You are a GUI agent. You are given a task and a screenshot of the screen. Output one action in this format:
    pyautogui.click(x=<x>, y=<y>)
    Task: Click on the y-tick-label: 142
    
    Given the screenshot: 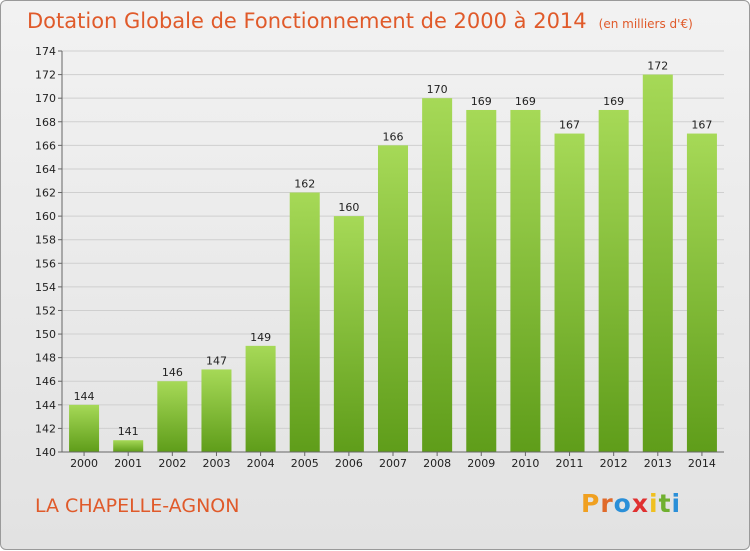 What is the action you would take?
    pyautogui.click(x=45, y=428)
    